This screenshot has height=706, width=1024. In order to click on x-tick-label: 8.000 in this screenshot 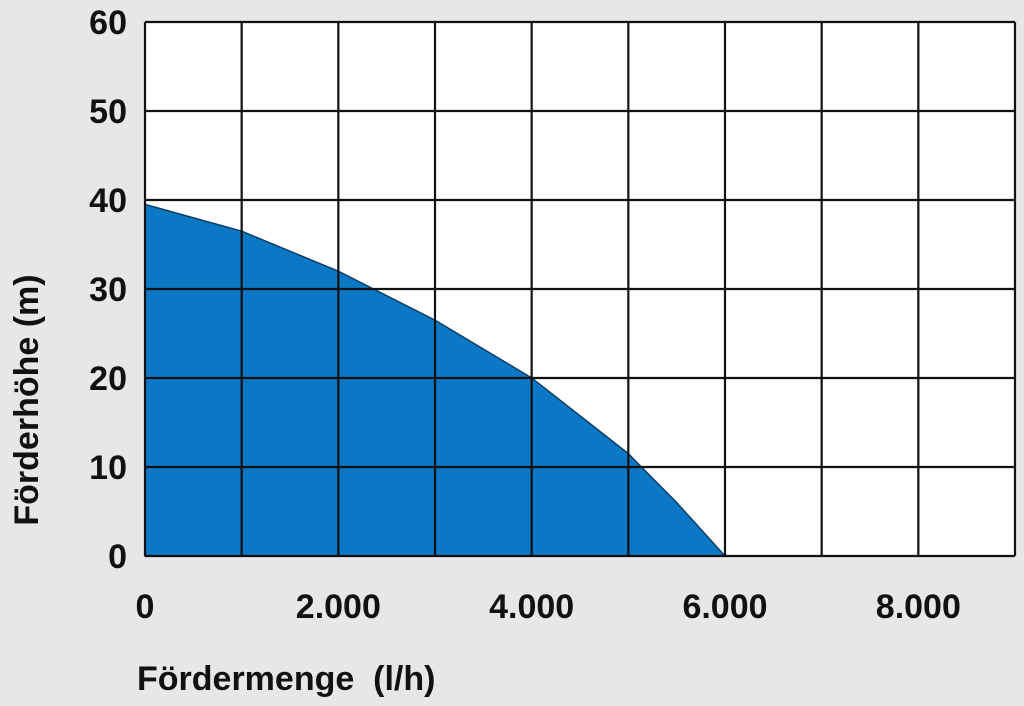, I will do `click(918, 607)`.